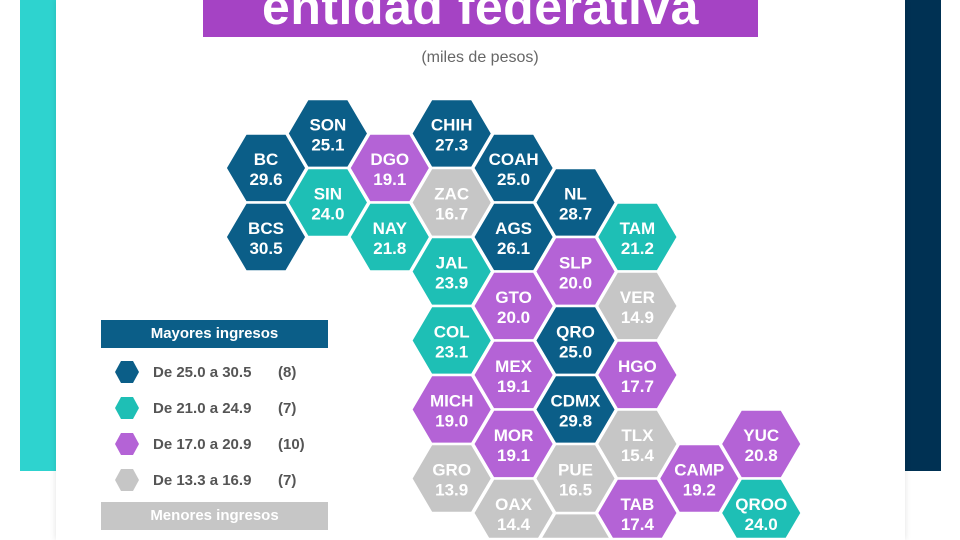 This screenshot has width=960, height=540. Describe the element at coordinates (202, 444) in the screenshot. I see `legend-range: De 17.0 a 20.9` at that location.